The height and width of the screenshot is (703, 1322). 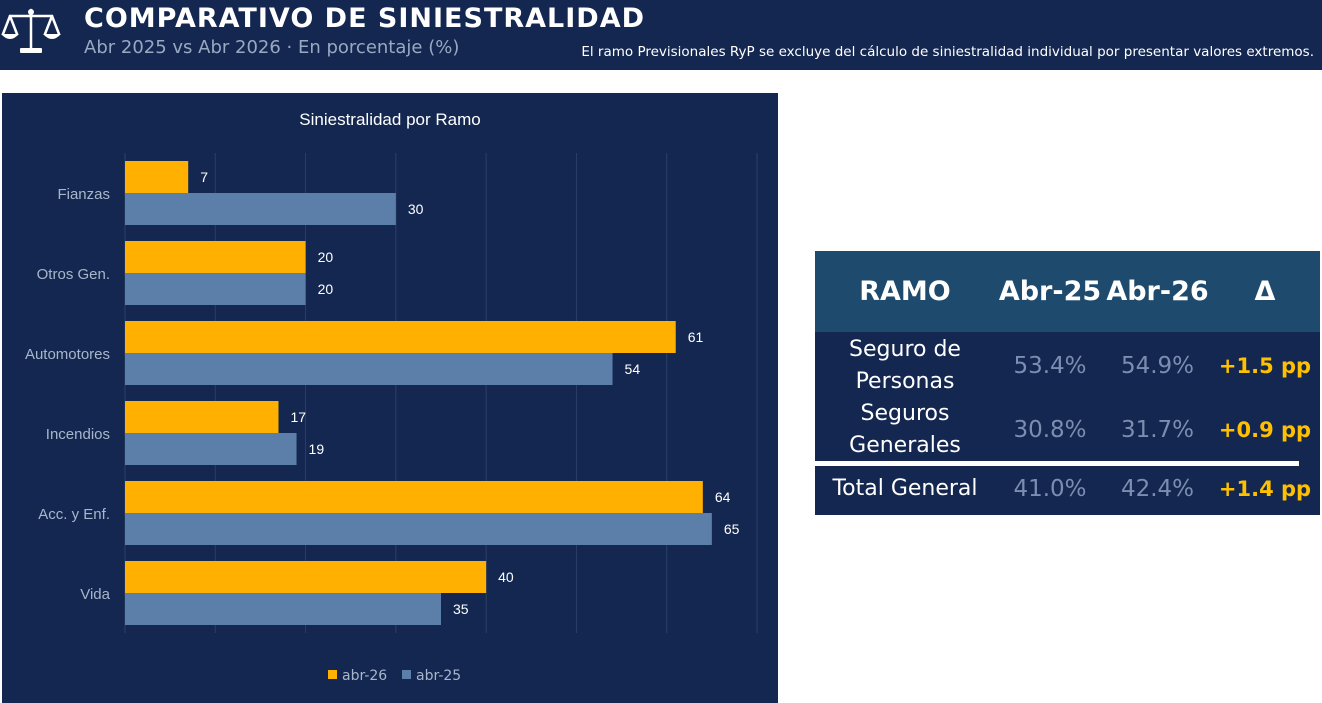 I want to click on table-header: RAMO Abr-25 Abr-26 Δ, so click(x=1067, y=291).